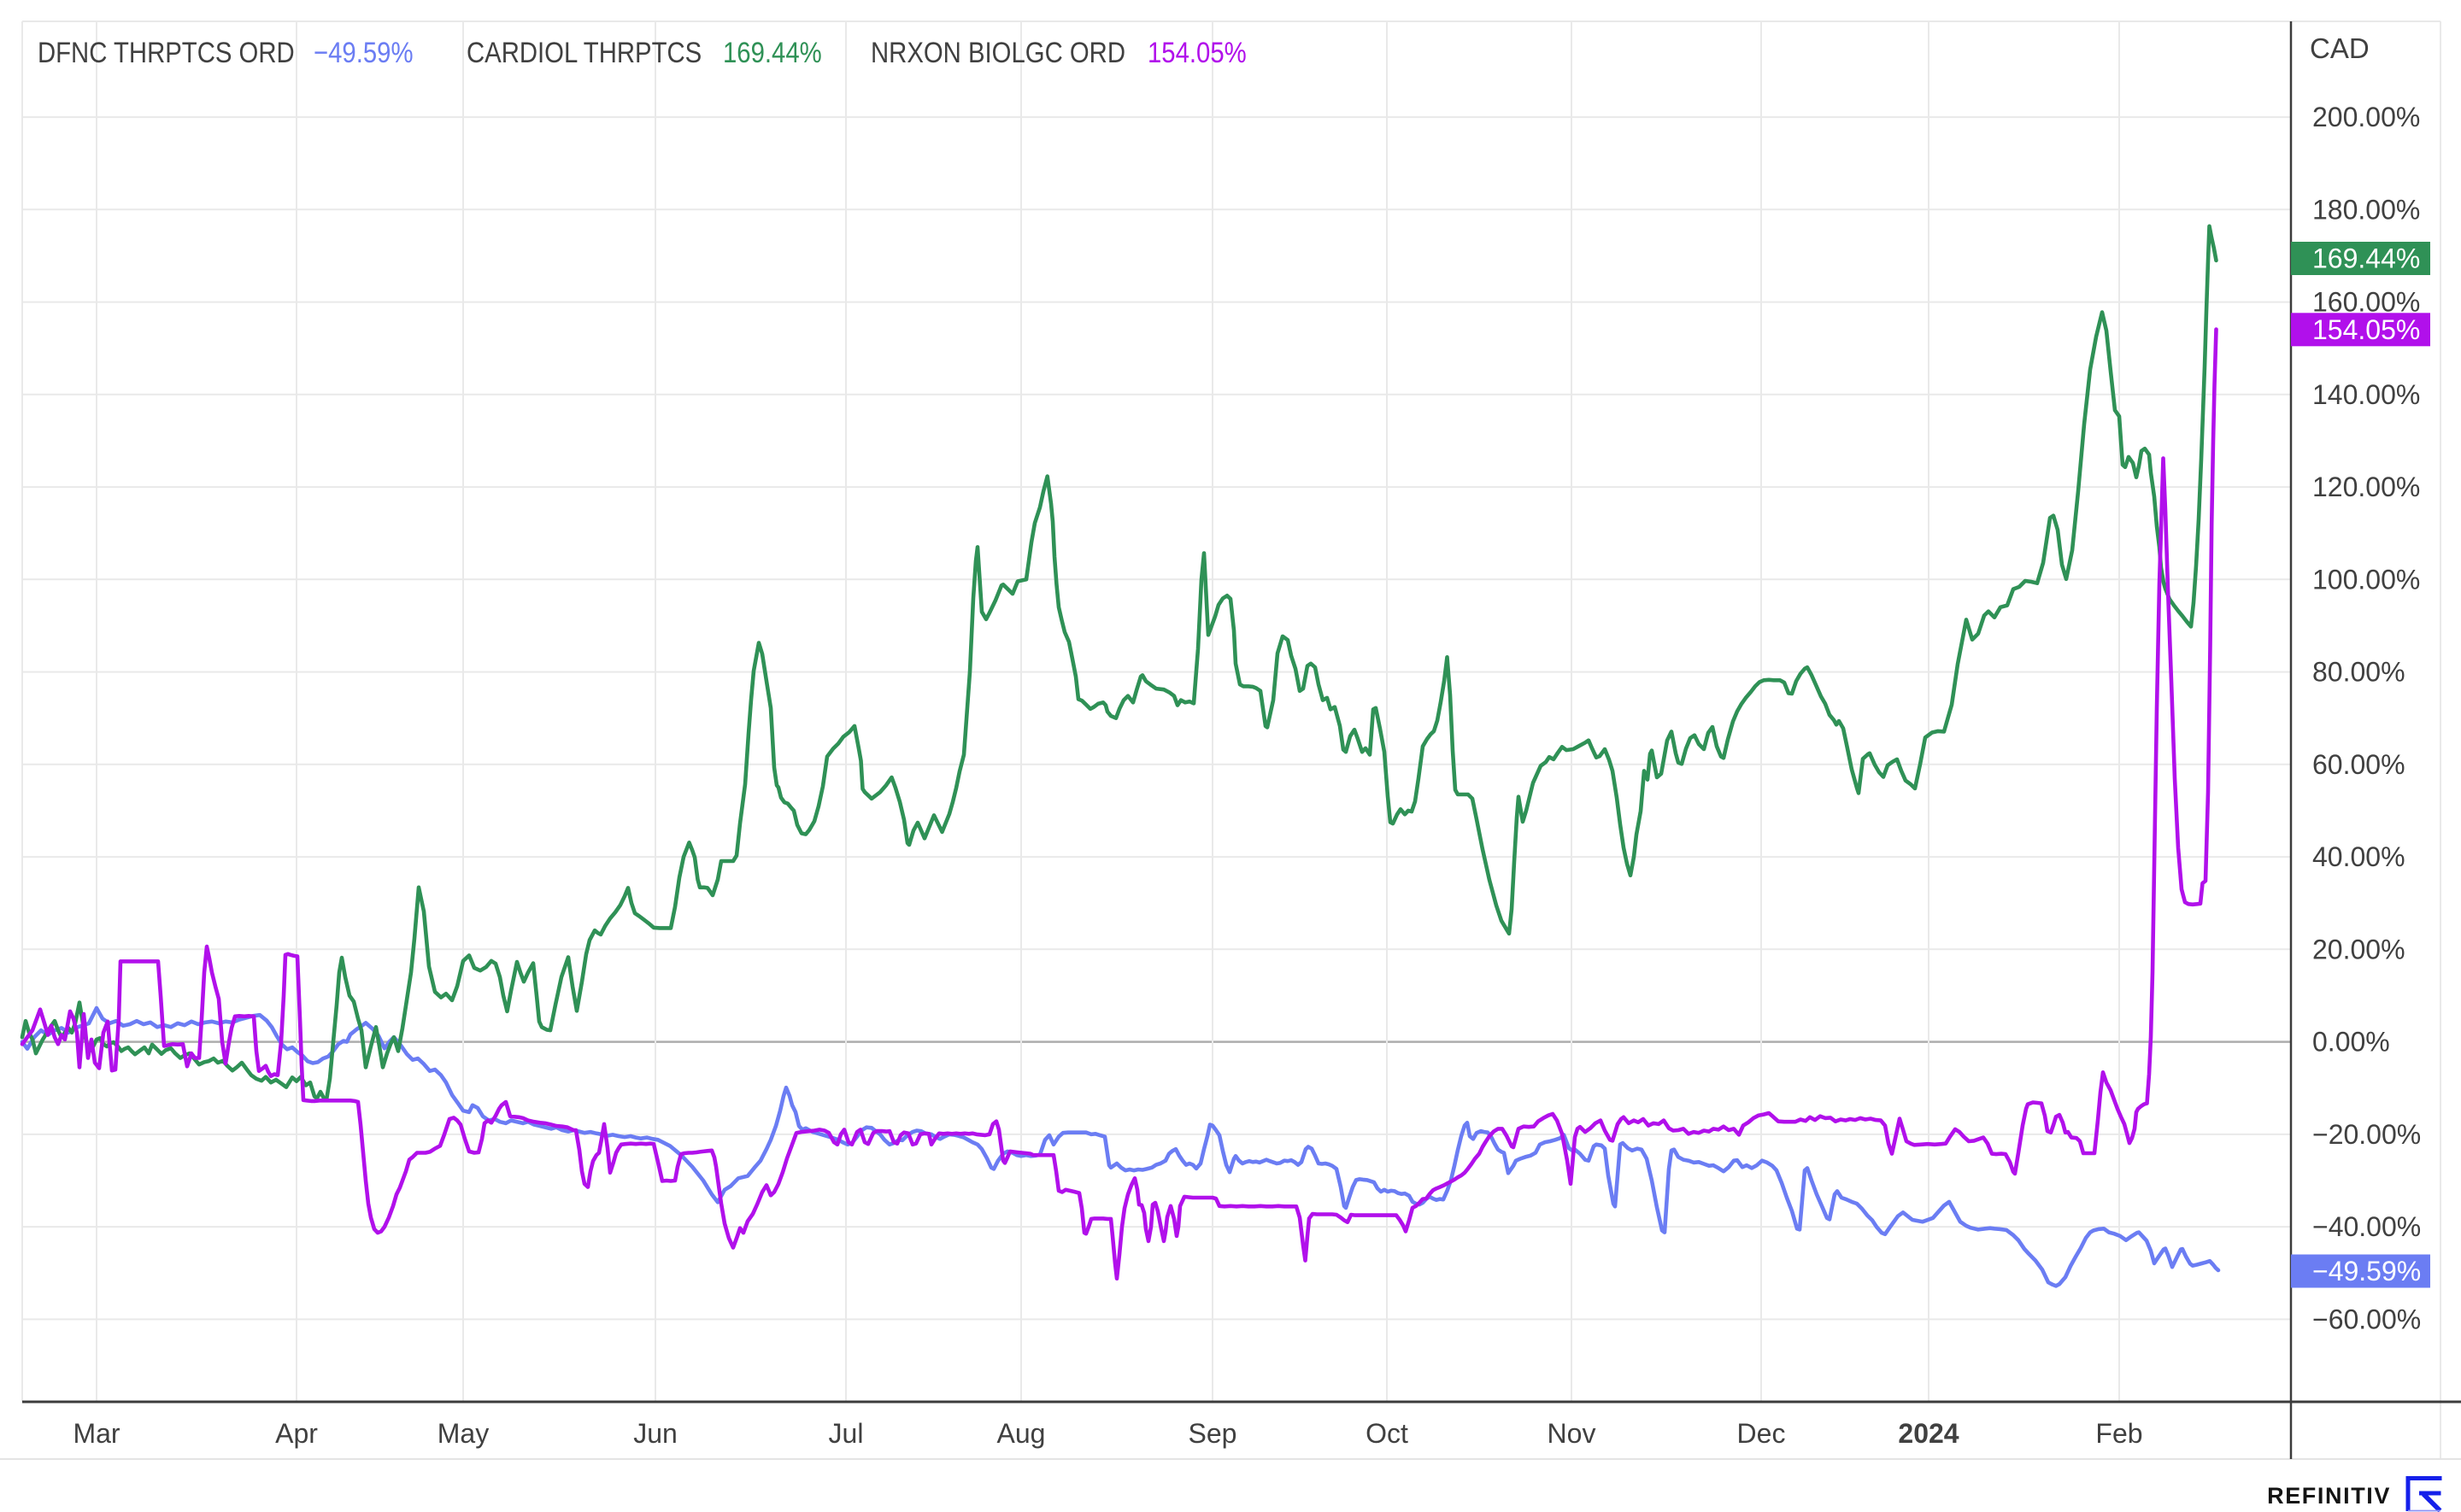 The height and width of the screenshot is (1512, 2461). Describe the element at coordinates (296, 1433) in the screenshot. I see `svg-text: Apr` at that location.